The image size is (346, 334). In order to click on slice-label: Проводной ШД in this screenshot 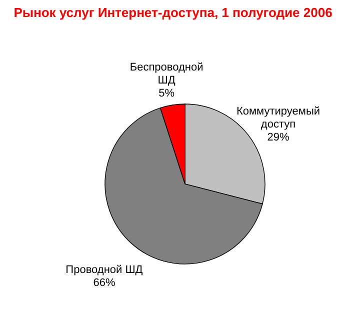, I will do `click(105, 270)`.